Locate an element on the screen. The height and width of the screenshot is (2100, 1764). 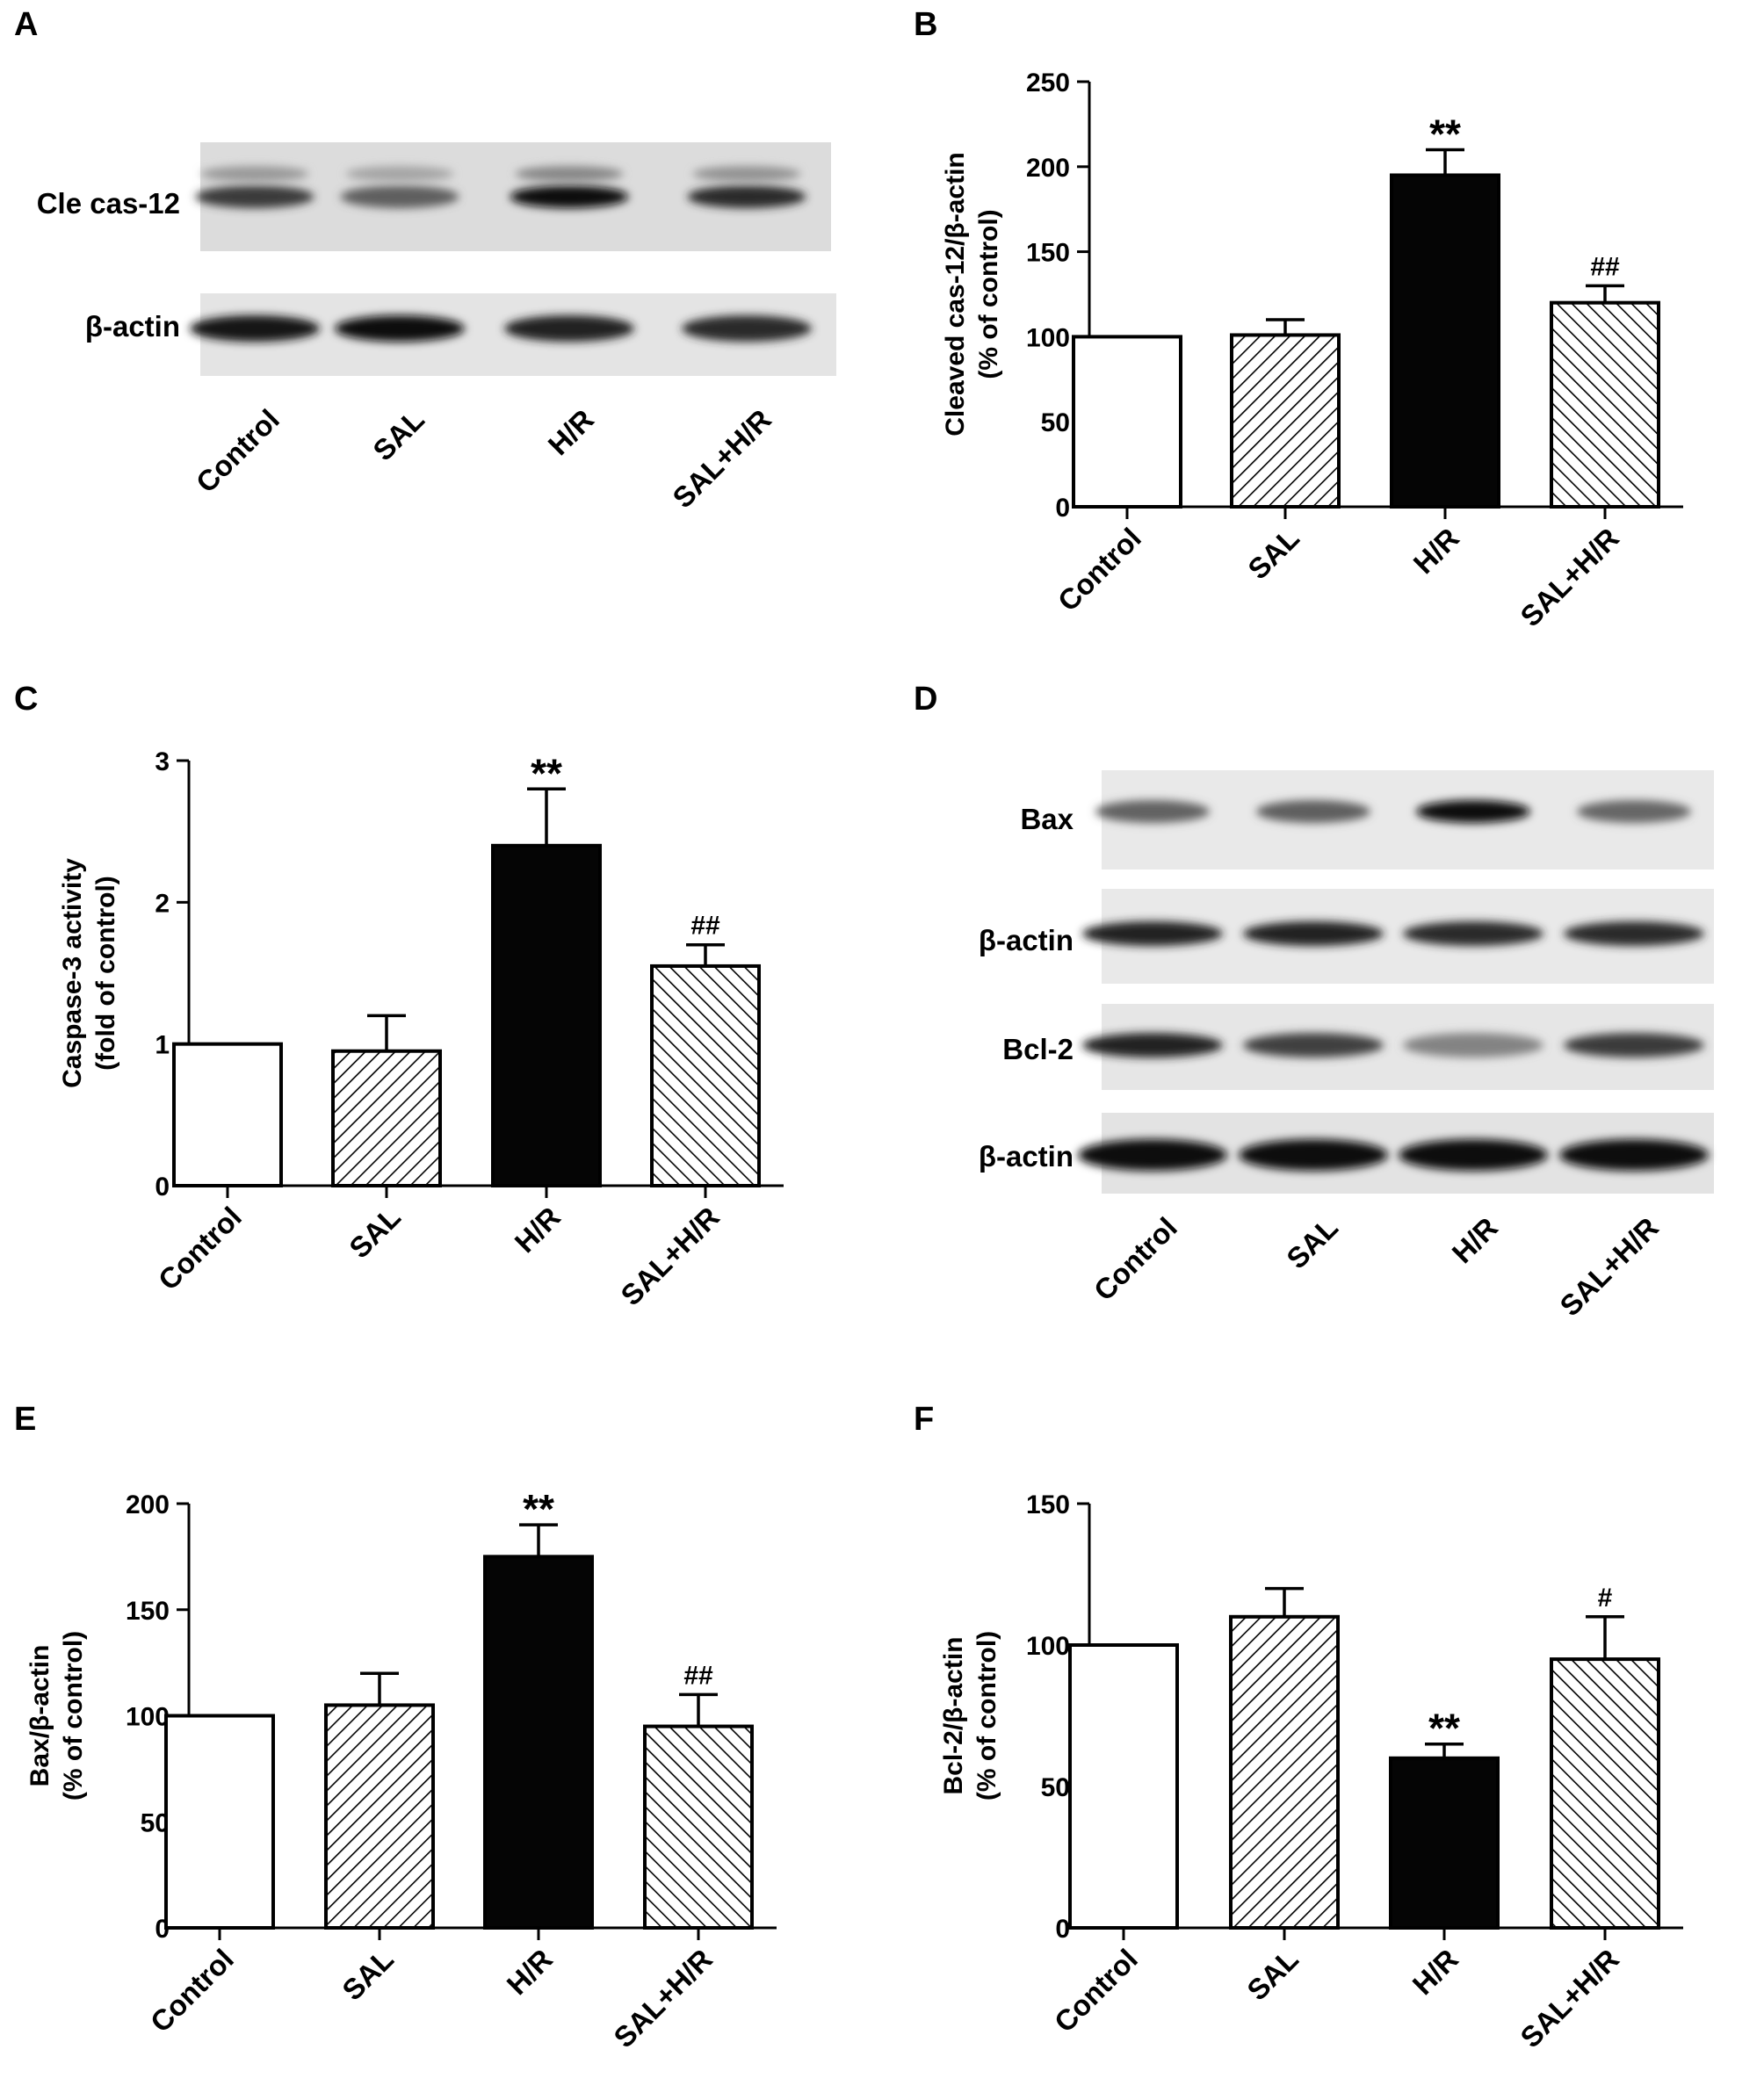
blot-lane-label-sal-h-r: SAL+H/R is located at coordinates (1609, 1267).